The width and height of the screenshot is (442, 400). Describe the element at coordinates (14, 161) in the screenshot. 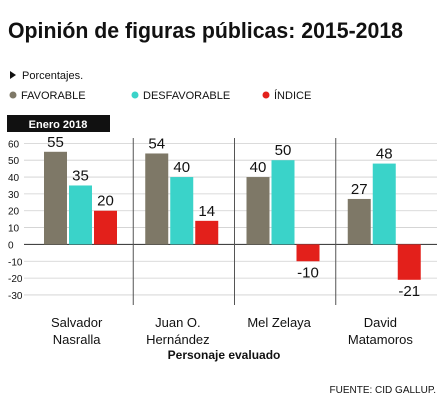

I see `y-tick-label: 50` at that location.